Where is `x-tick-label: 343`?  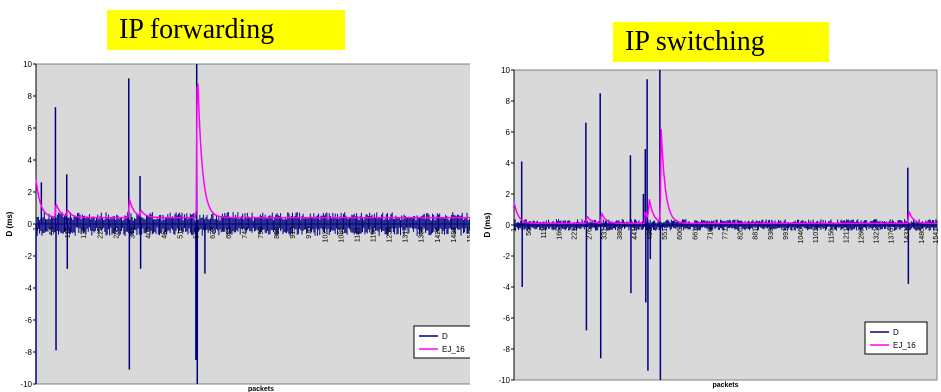 x-tick-label: 343 is located at coordinates (132, 233).